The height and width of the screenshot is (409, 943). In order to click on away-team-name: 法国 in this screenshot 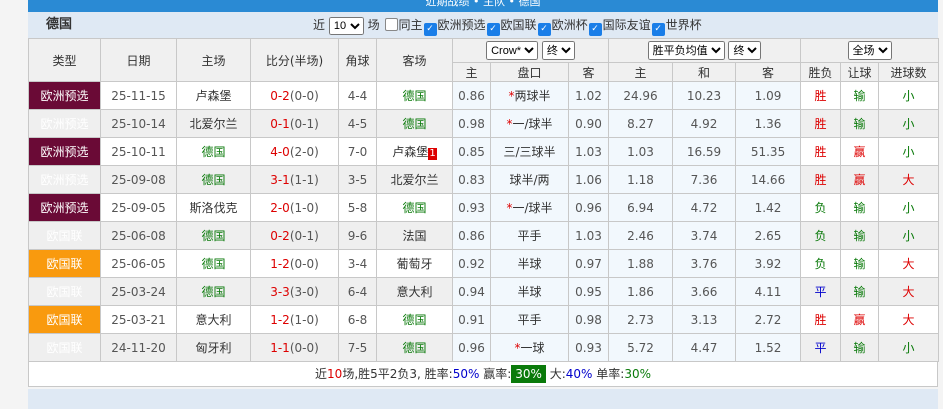, I will do `click(414, 236)`.